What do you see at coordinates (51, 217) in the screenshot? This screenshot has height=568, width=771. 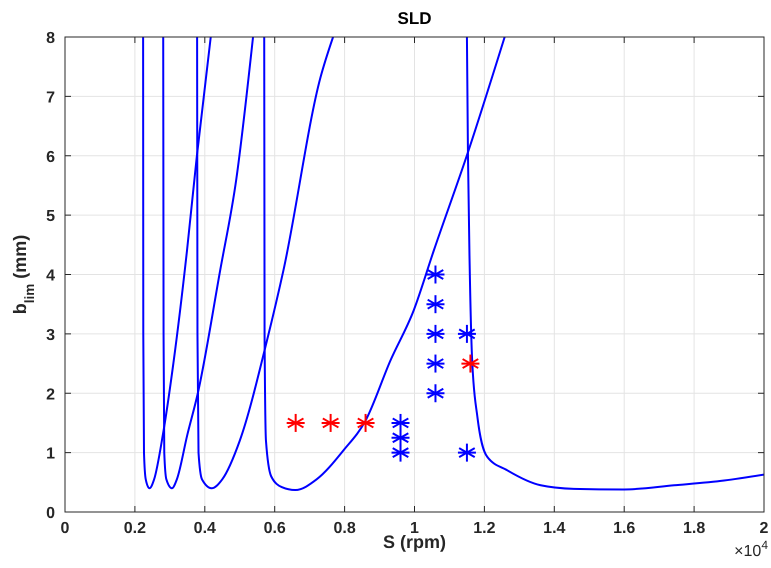 I see `y-tick-label: 5` at bounding box center [51, 217].